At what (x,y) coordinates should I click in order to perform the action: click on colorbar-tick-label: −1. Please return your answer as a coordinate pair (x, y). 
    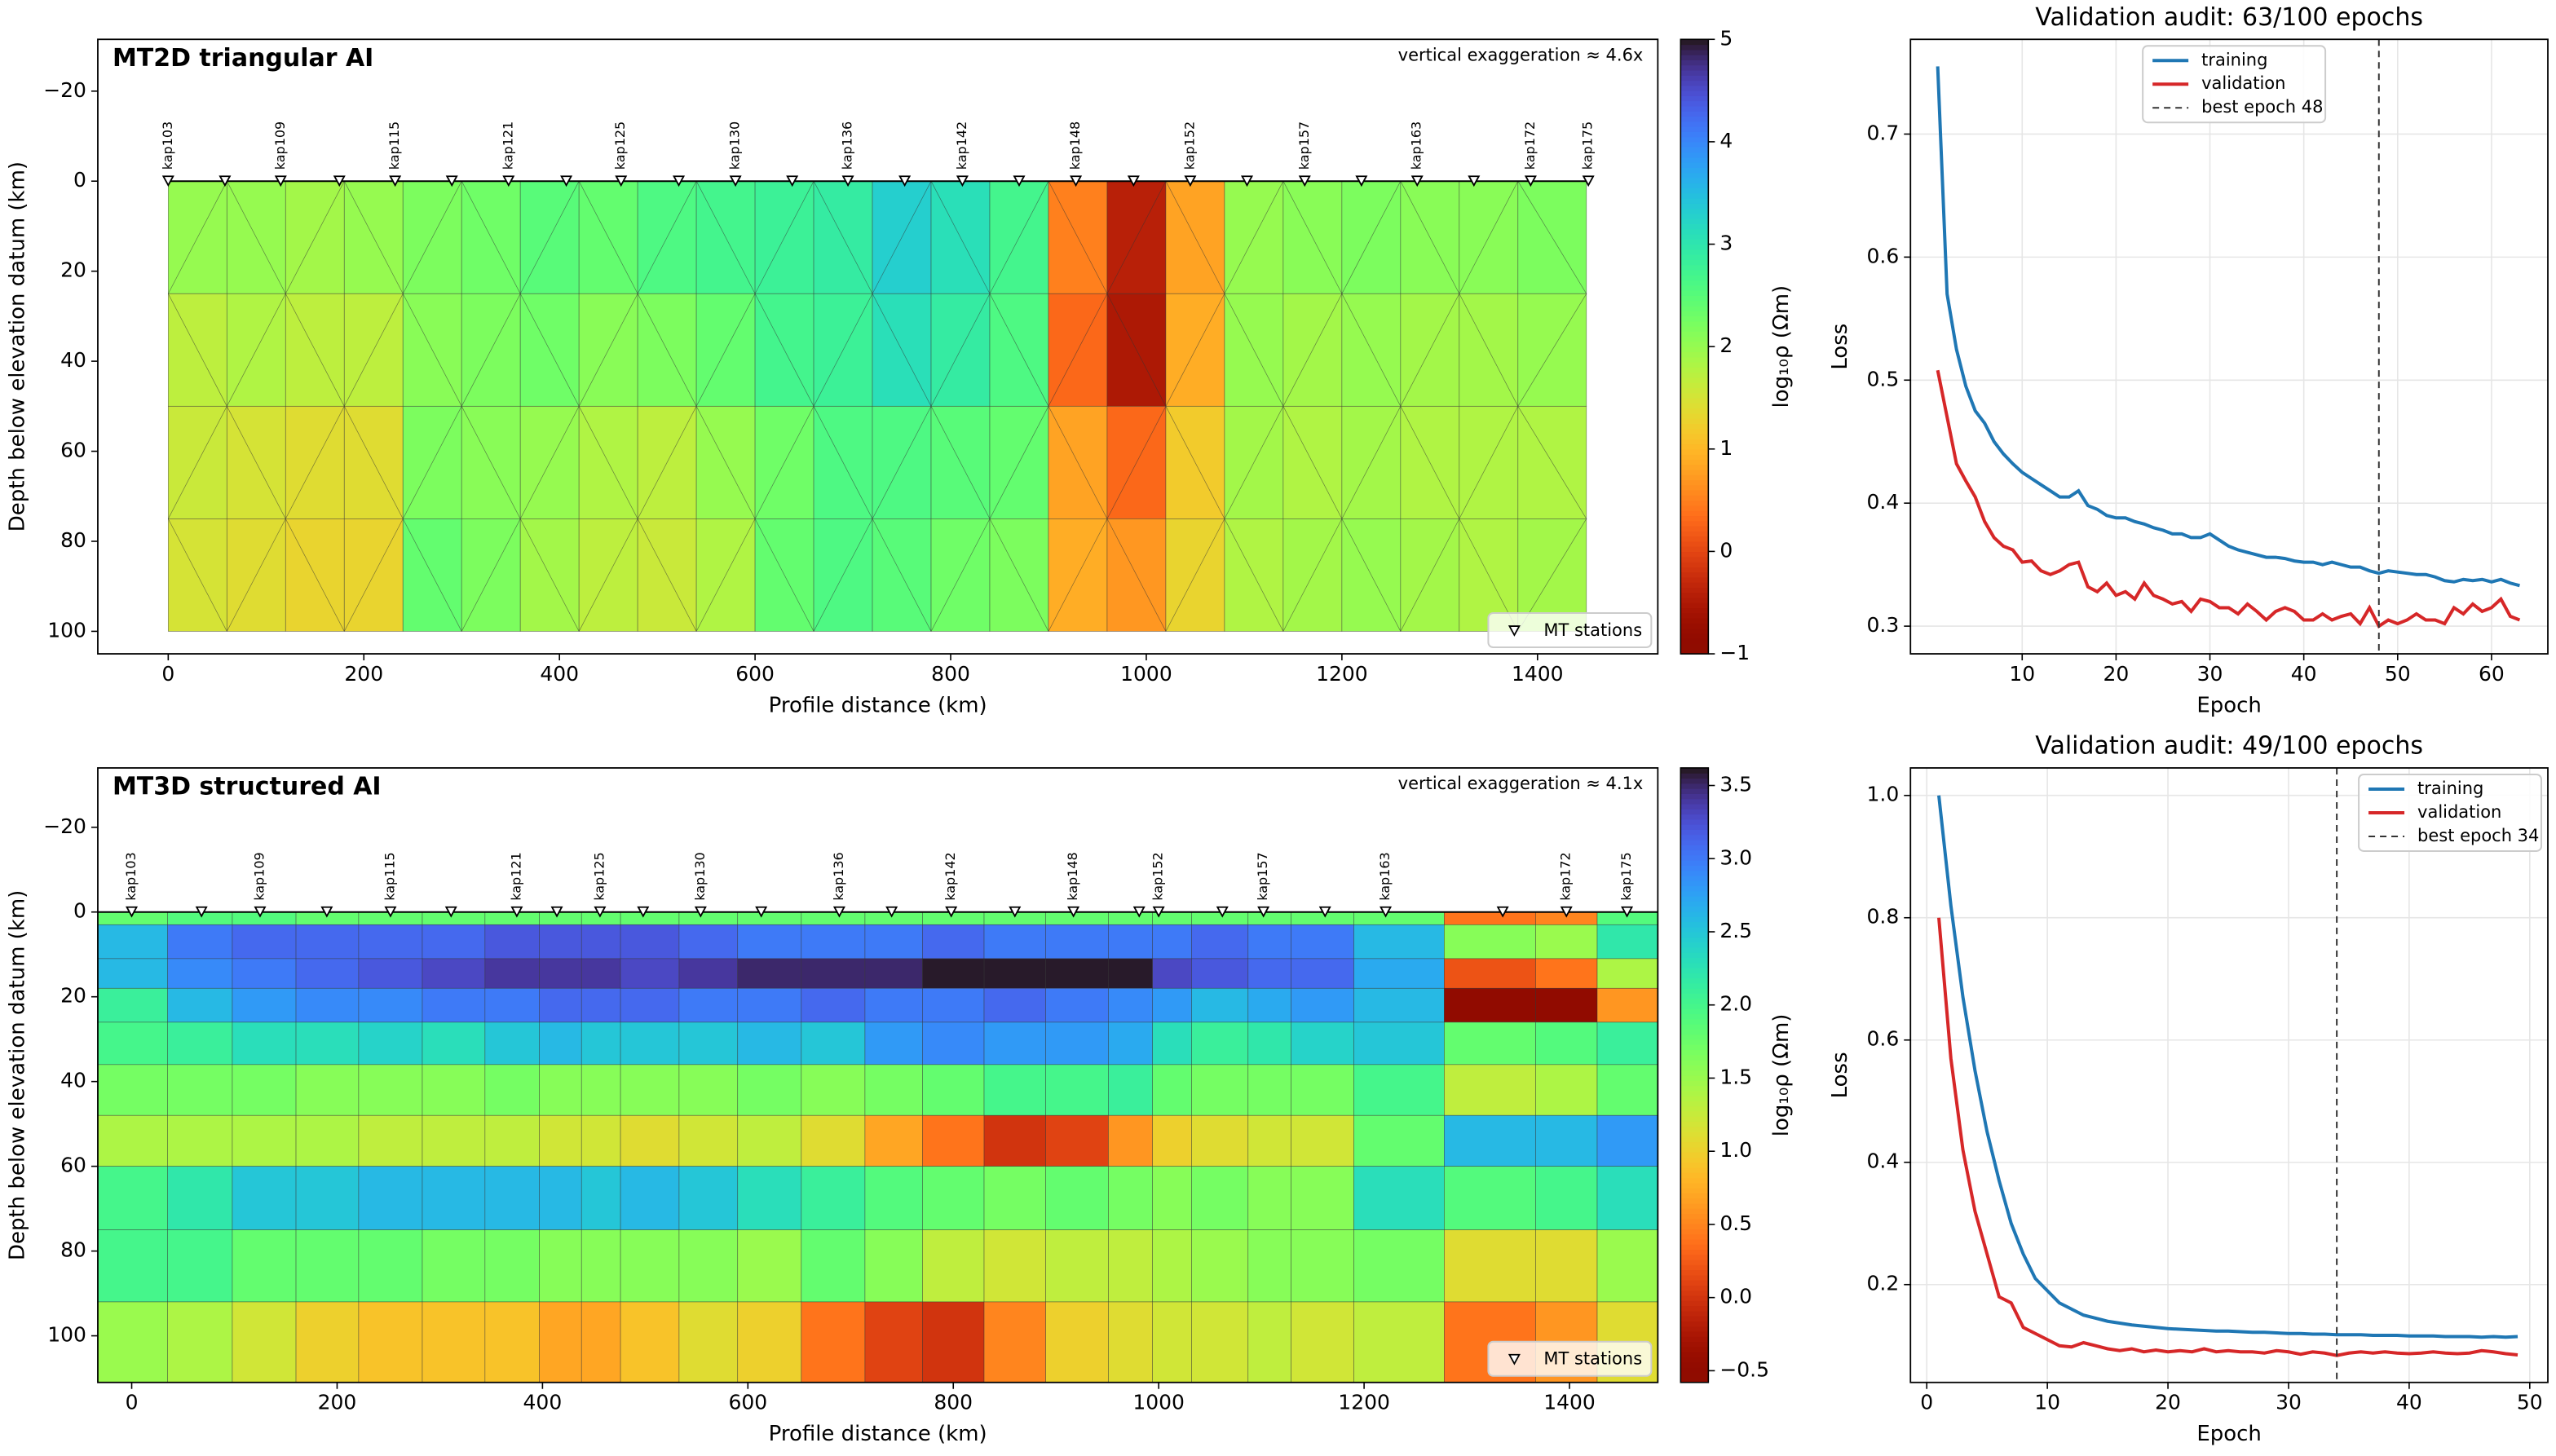
    Looking at the image, I should click on (1735, 652).